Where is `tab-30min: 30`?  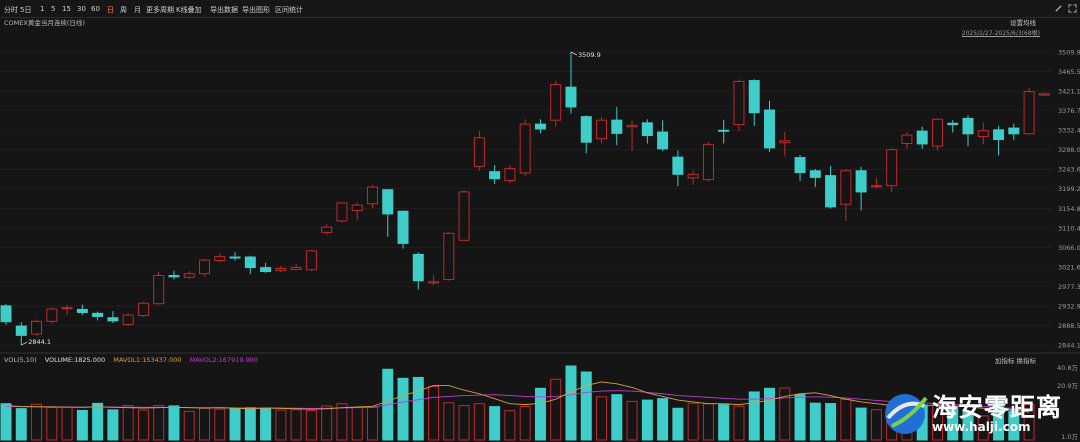
tab-30min: 30 is located at coordinates (81, 9).